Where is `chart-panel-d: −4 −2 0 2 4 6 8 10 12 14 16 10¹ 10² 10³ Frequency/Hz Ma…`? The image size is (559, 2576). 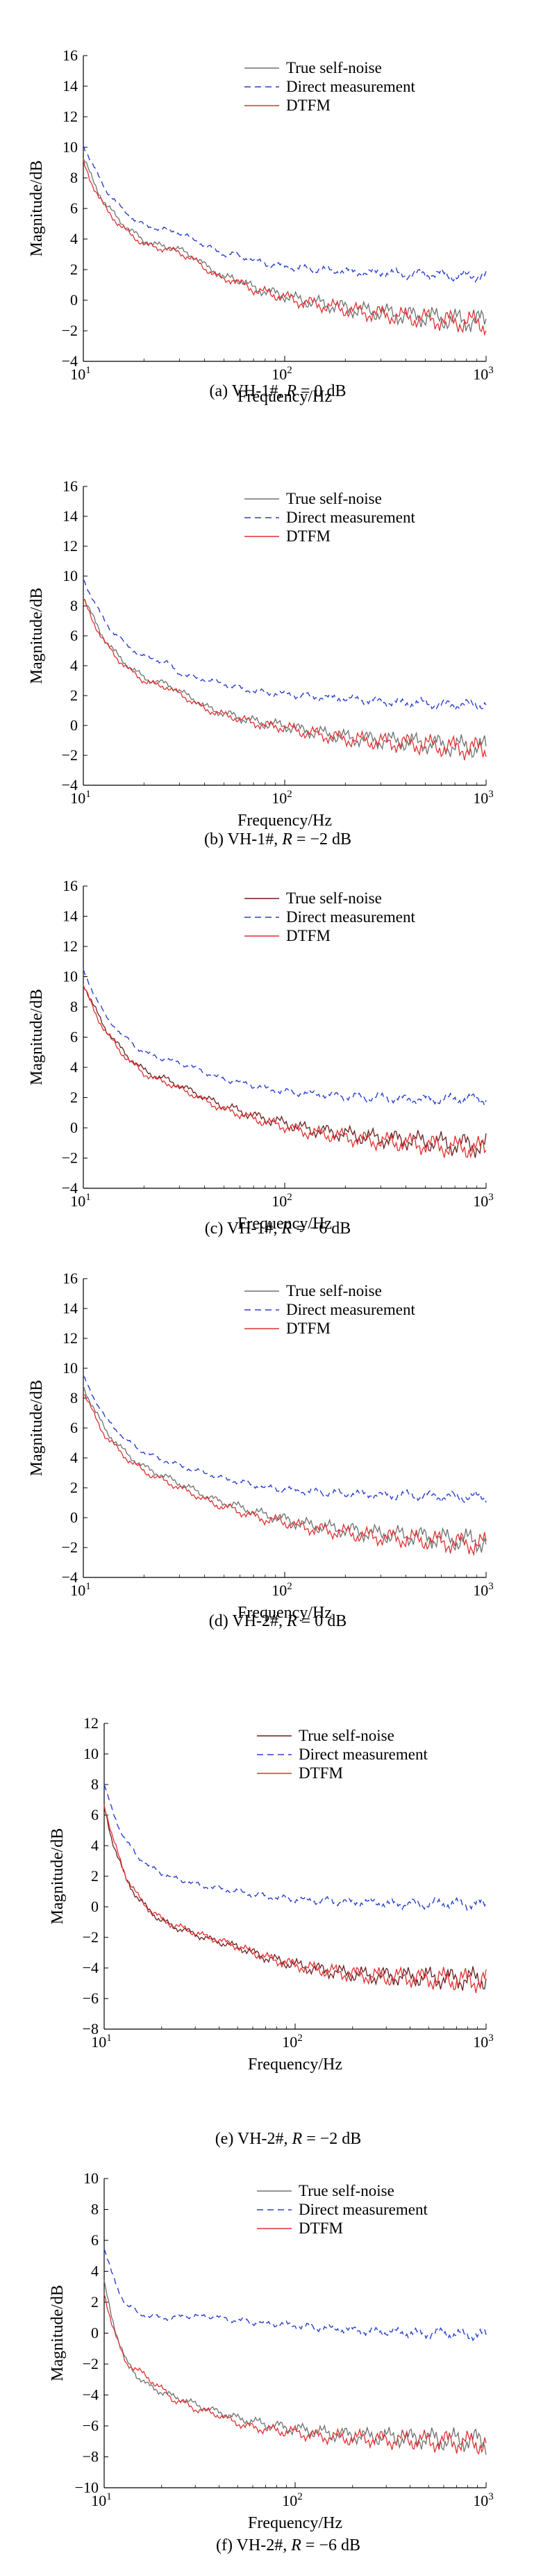
chart-panel-d: −4 −2 0 2 4 6 8 10 12 14 16 10¹ 10² 10³ Frequency/Hz Ma… is located at coordinates (261, 1450).